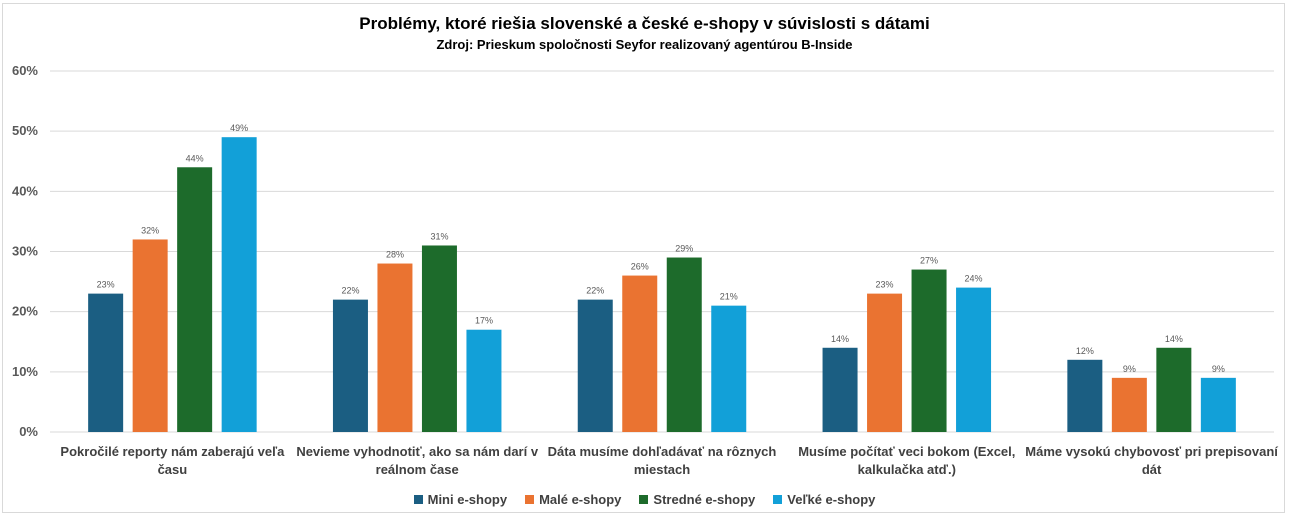  I want to click on y-tick-label: 50%, so click(25, 130).